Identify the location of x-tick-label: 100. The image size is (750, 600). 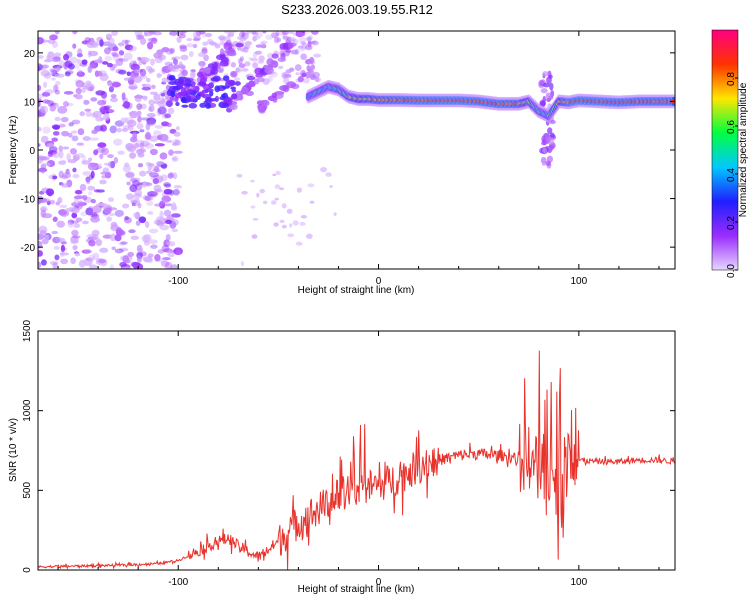
(579, 582).